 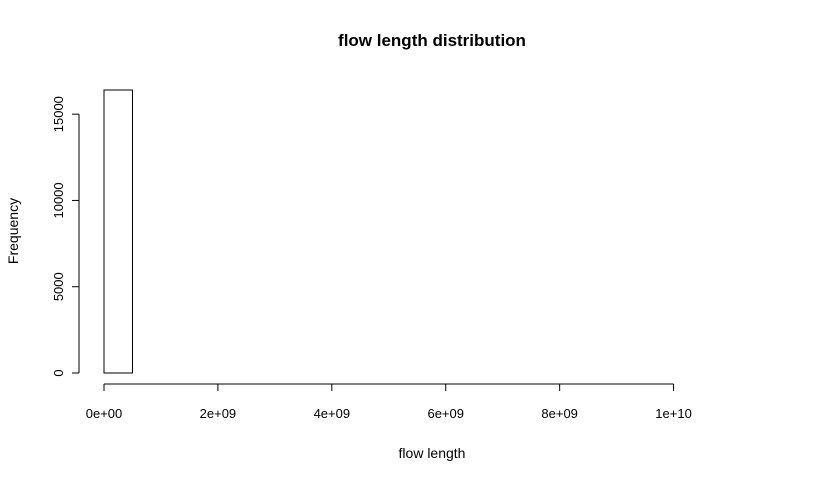 I want to click on x-tick-label-2: 4e+09, so click(x=332, y=413).